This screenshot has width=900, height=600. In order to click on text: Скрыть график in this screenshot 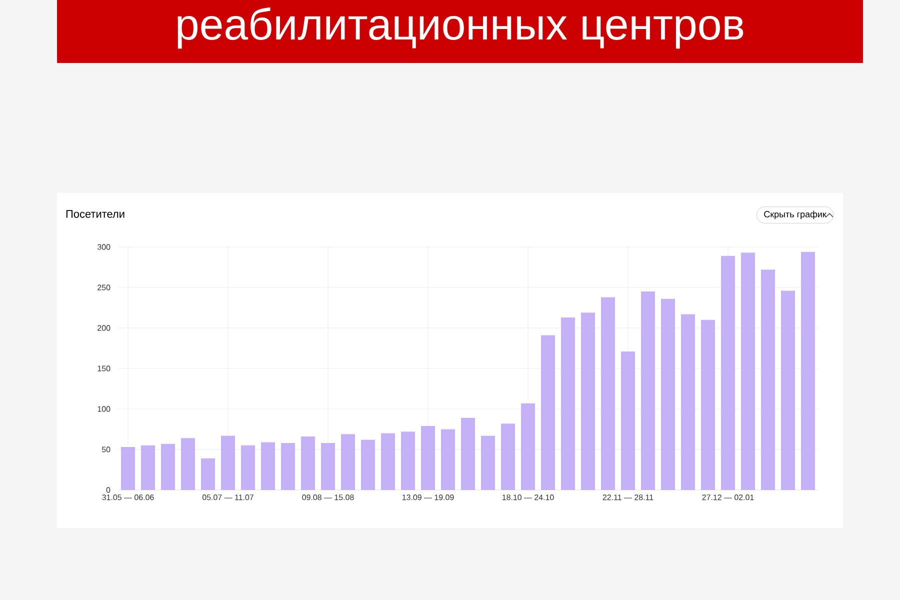, I will do `click(795, 215)`.